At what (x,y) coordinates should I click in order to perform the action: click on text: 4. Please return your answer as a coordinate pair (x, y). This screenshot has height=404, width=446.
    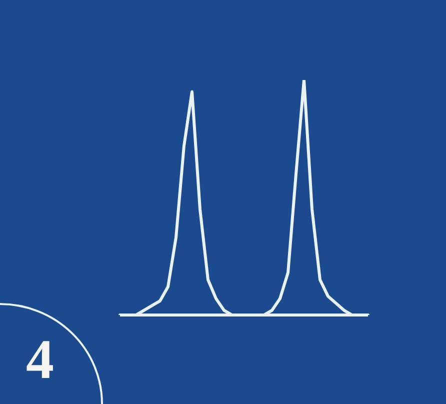
    Looking at the image, I should click on (40, 360).